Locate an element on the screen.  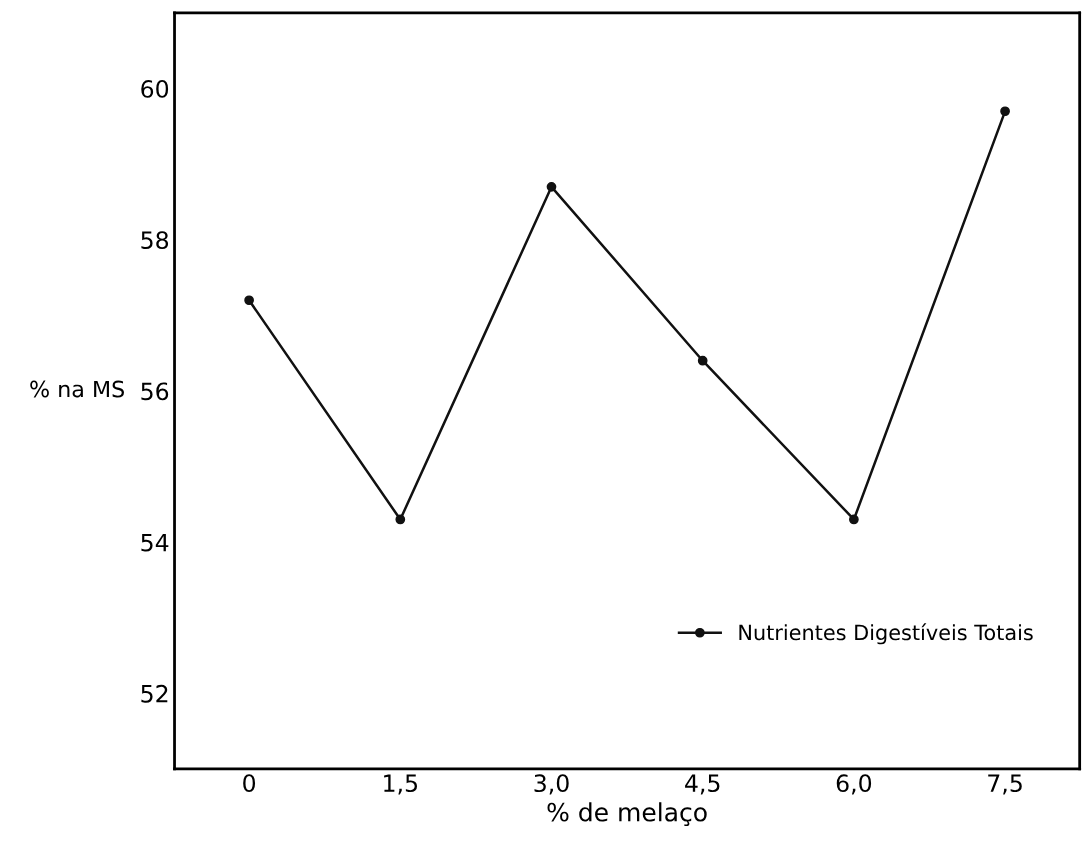
x-tick-label: 6,0 is located at coordinates (854, 784).